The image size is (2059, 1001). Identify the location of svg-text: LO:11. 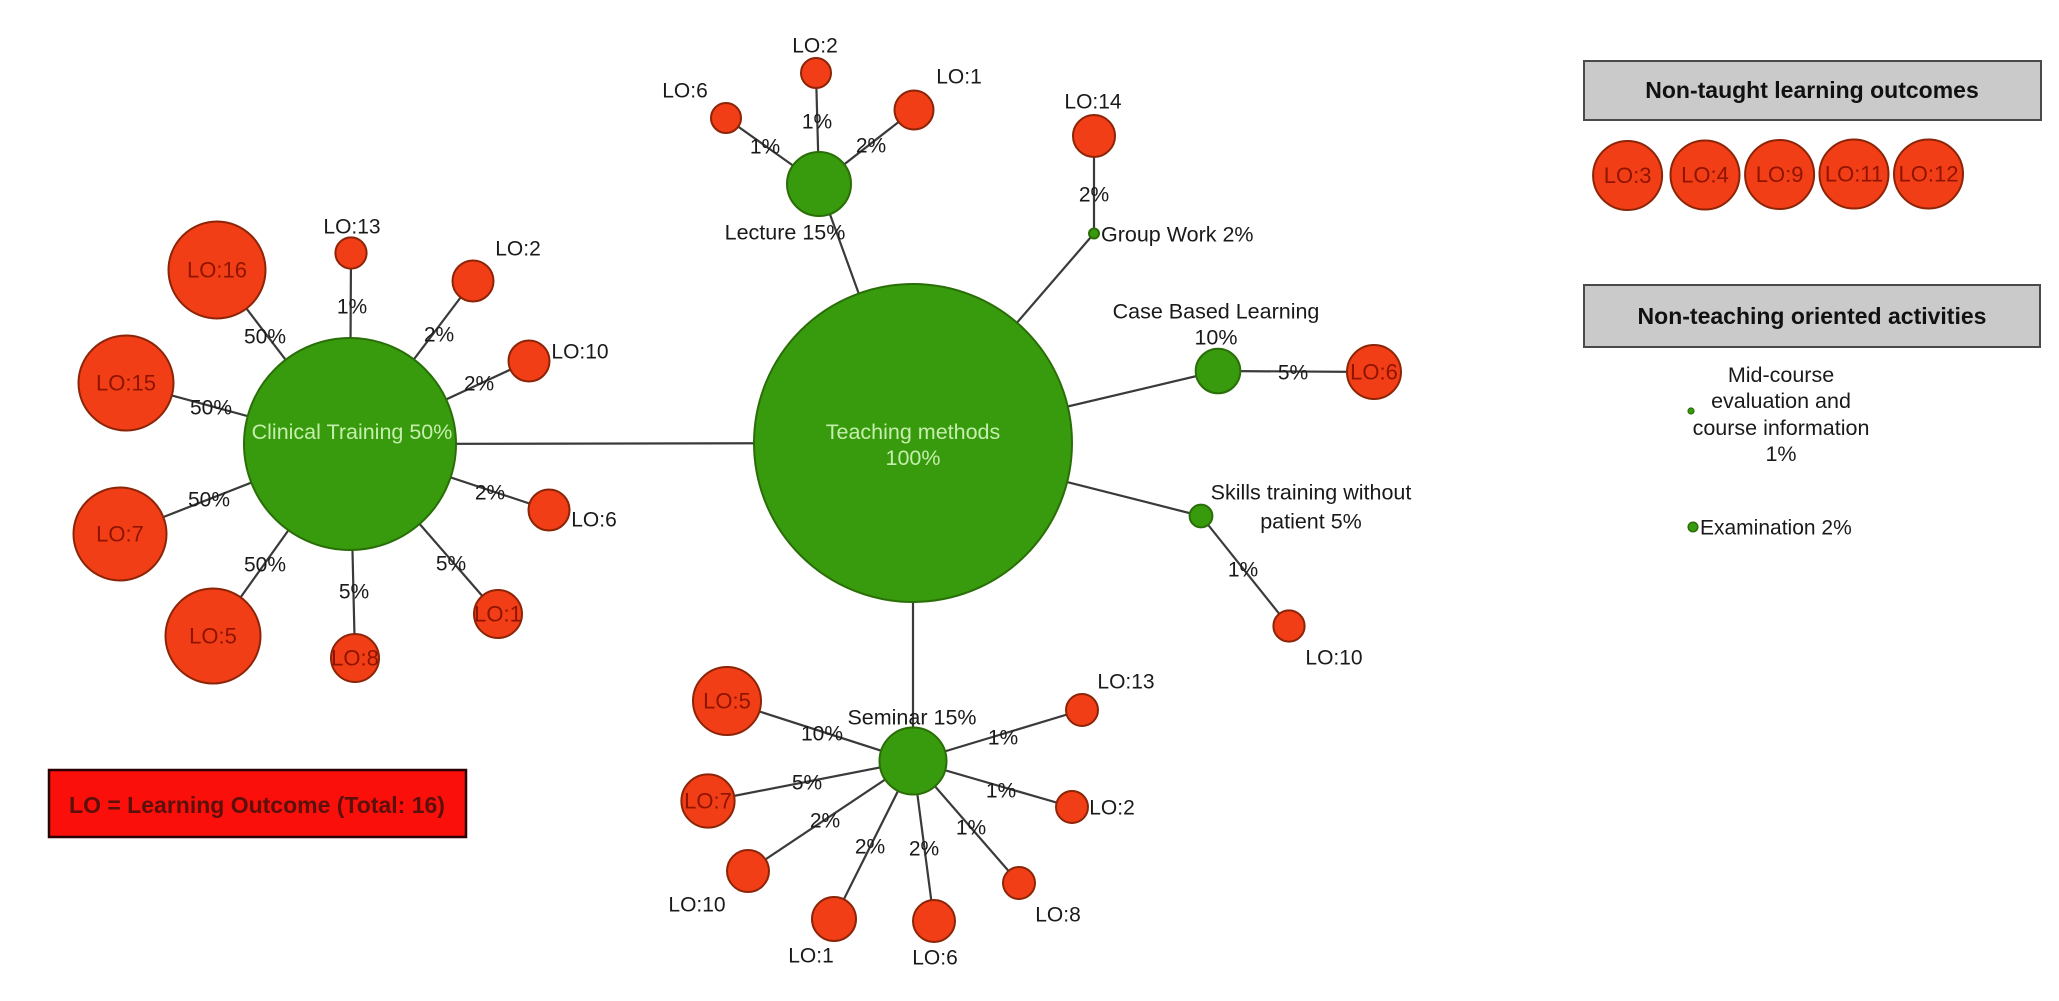
(1854, 174).